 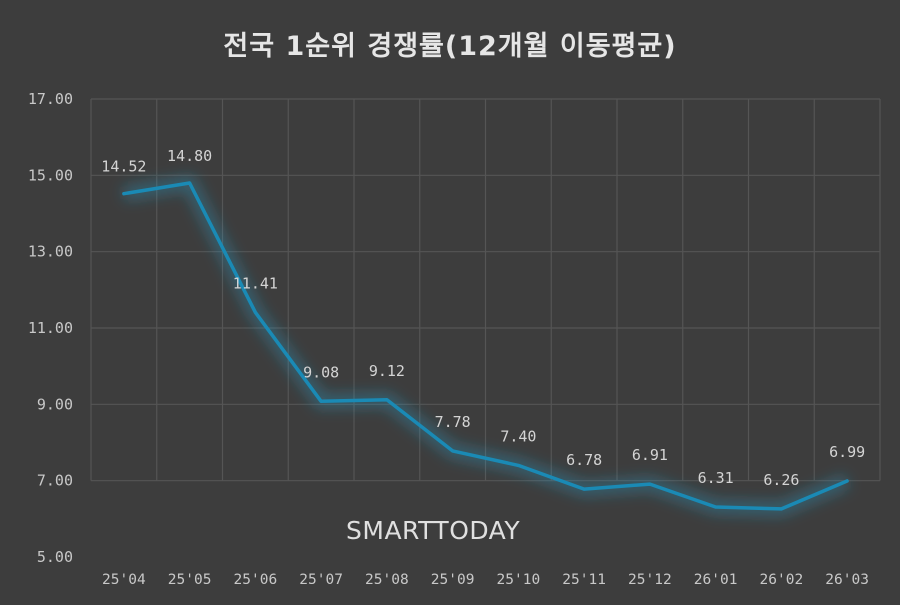 What do you see at coordinates (433, 530) in the screenshot?
I see `watermark-logo: SMARTTODAY` at bounding box center [433, 530].